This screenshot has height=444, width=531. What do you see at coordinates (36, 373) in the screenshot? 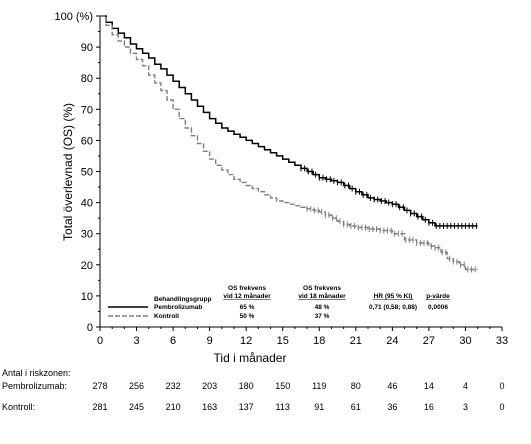
I see `risk-table-title: Antal i riskzonen:` at bounding box center [36, 373].